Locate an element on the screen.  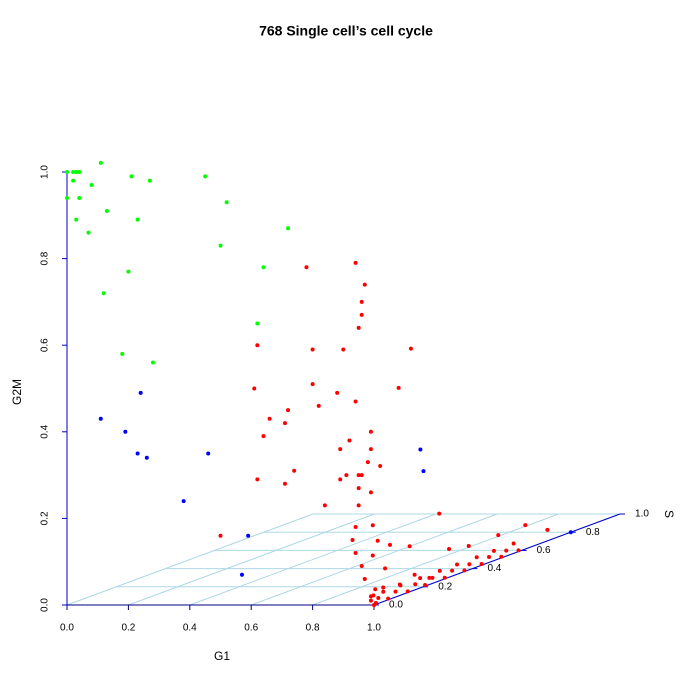
z-tick-label: 0.4 is located at coordinates (45, 431).